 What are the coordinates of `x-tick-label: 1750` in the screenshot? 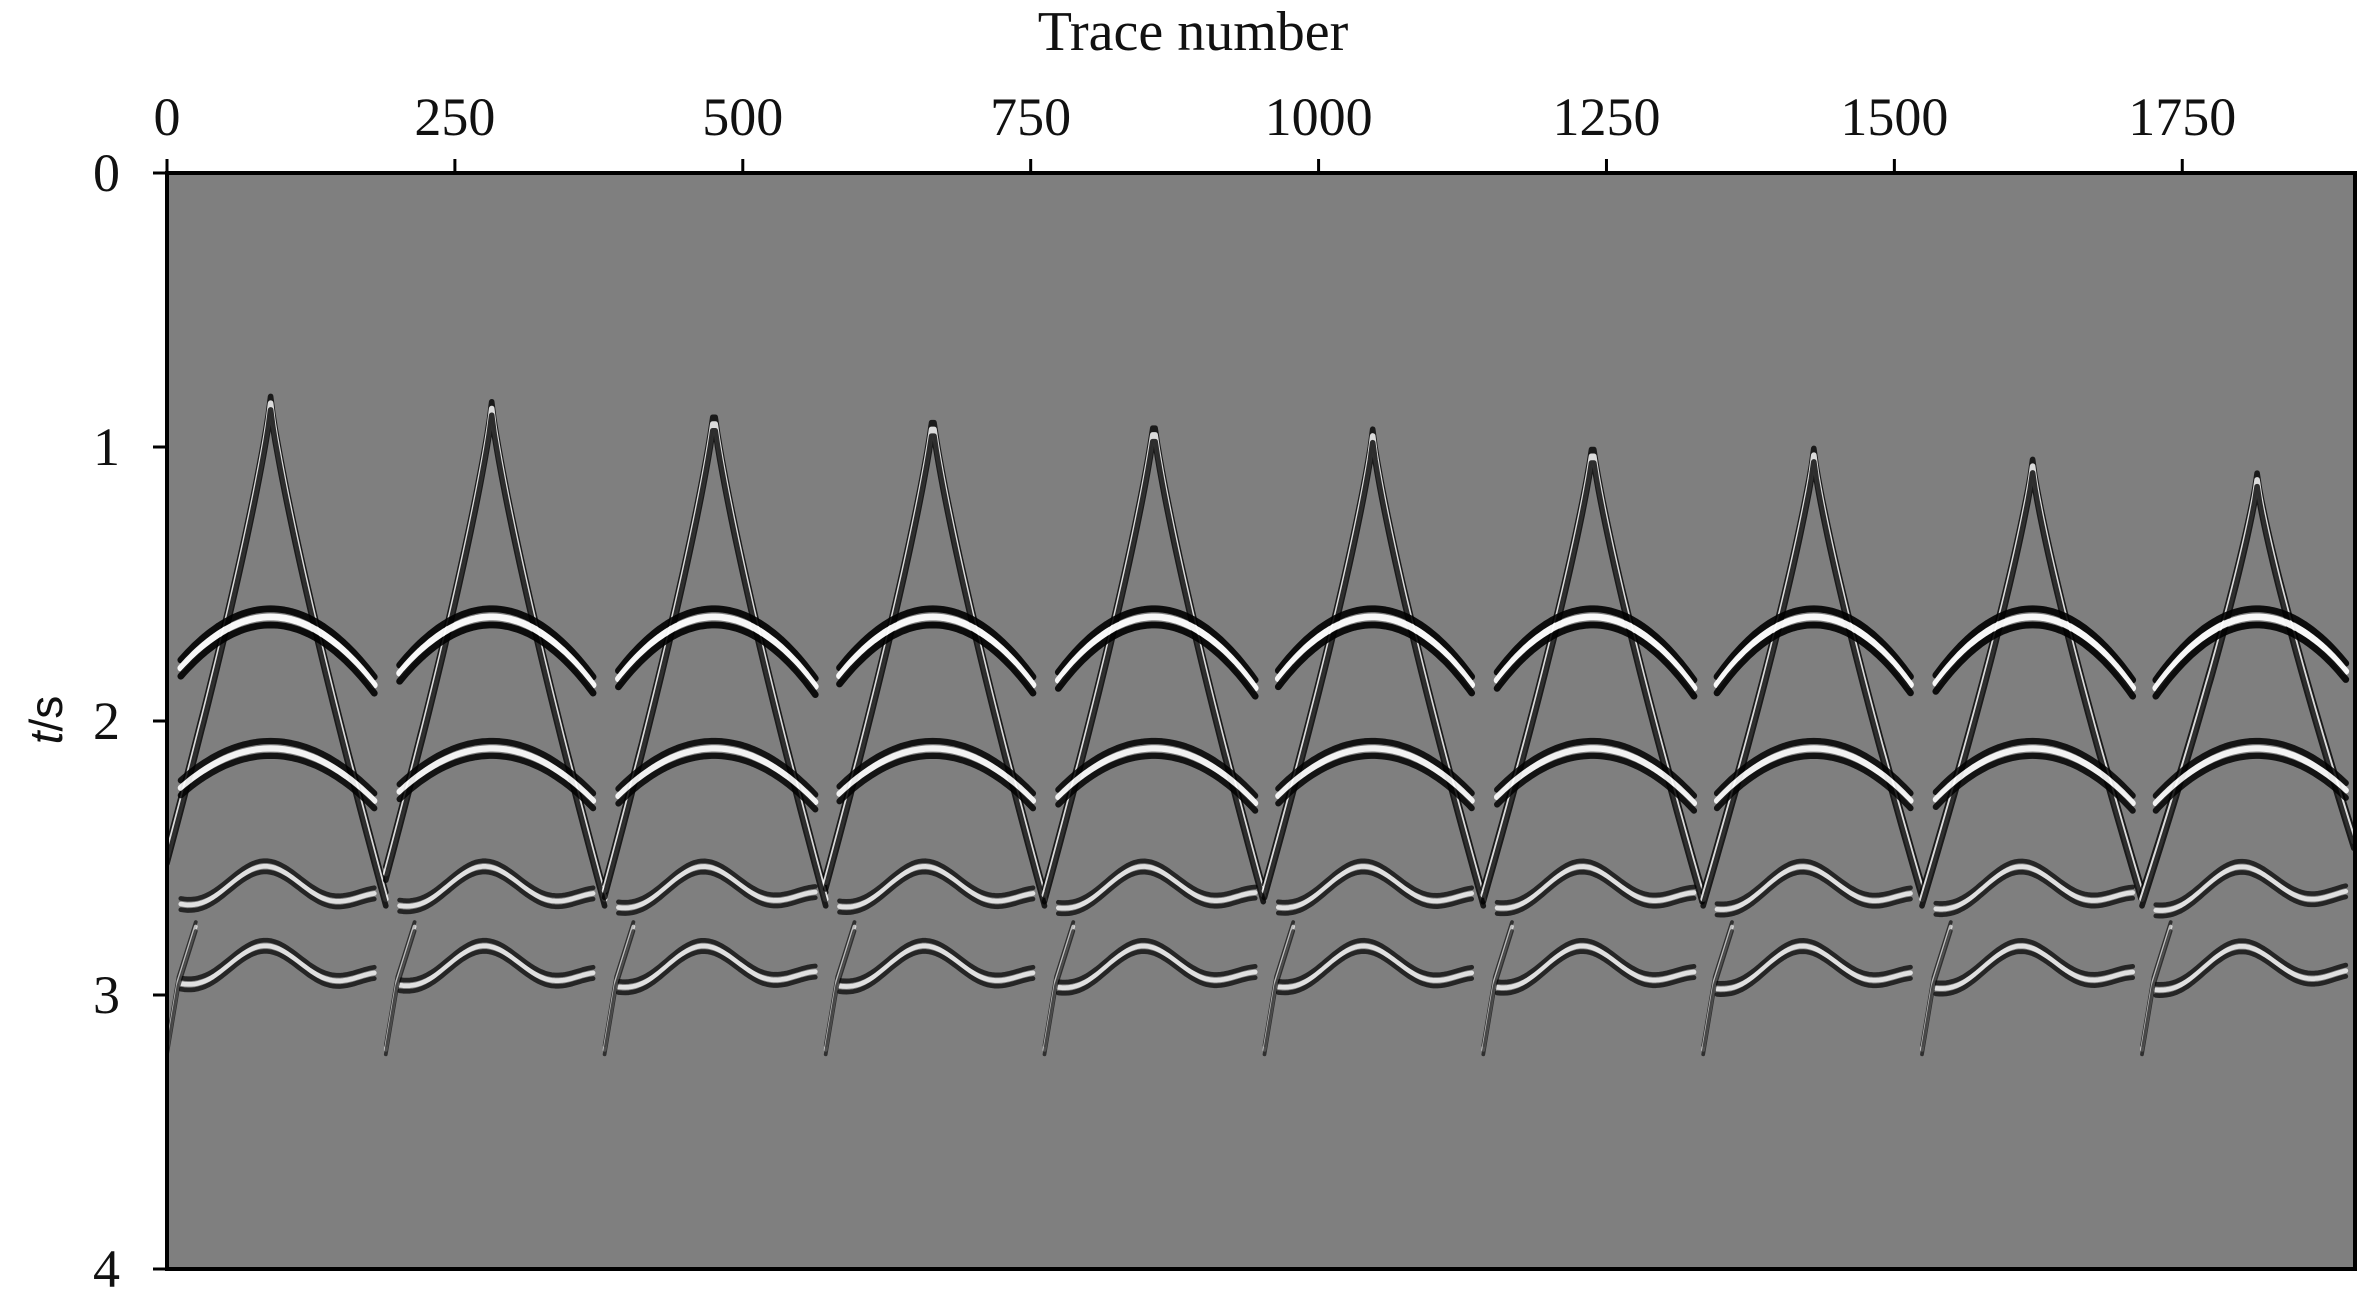 It's located at (2182, 117).